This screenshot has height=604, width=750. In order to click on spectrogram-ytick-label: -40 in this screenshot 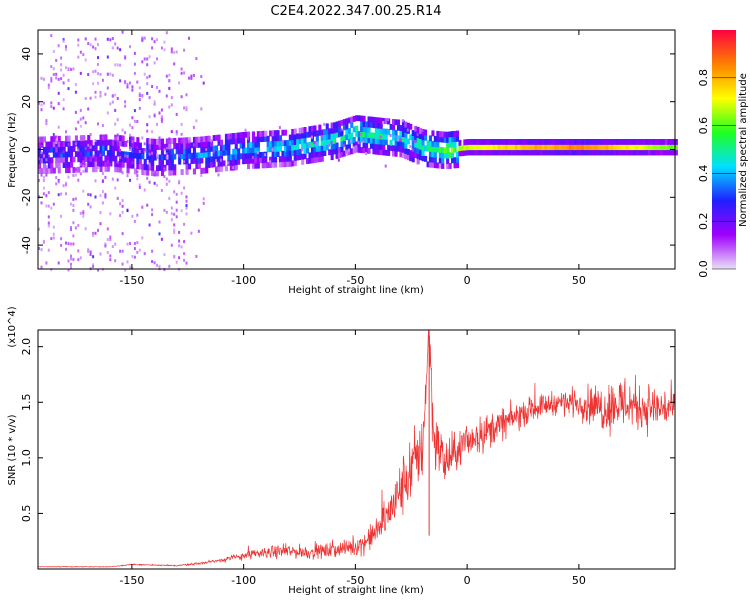, I will do `click(26, 245)`.